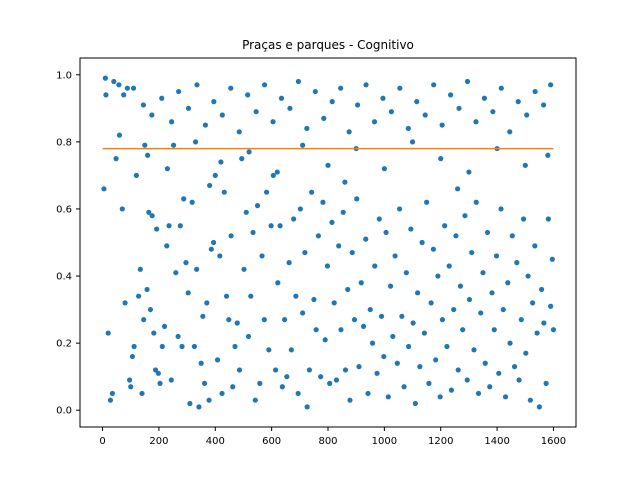 Image resolution: width=640 pixels, height=480 pixels. What do you see at coordinates (64, 75) in the screenshot?
I see `y-tick-label: 1.0` at bounding box center [64, 75].